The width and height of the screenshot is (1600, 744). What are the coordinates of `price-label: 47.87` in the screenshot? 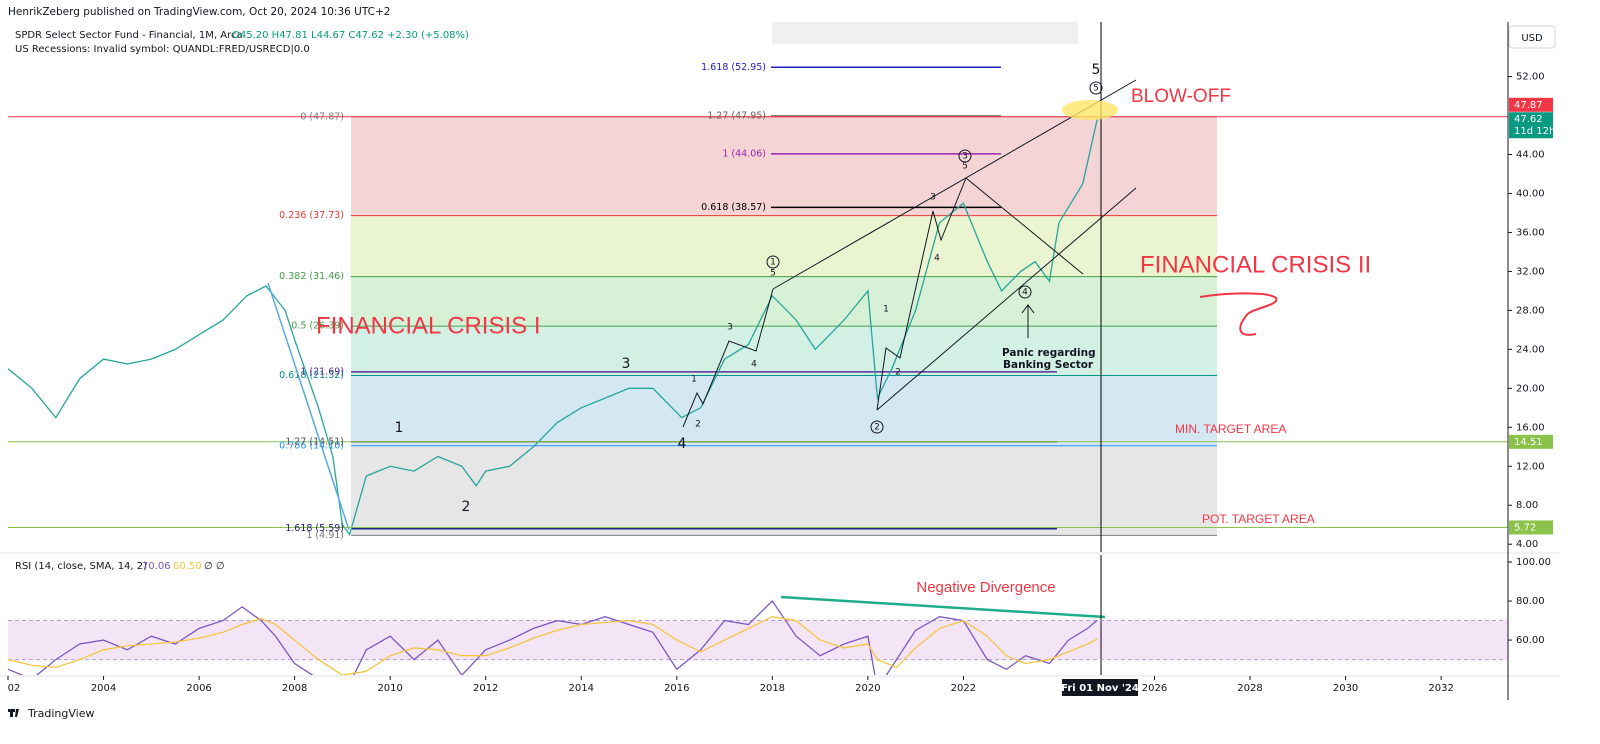 It's located at (1528, 105).